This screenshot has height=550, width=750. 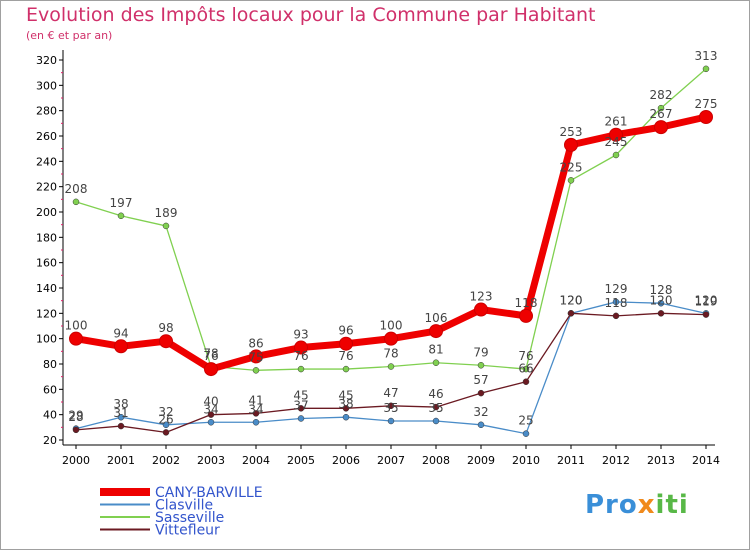 What do you see at coordinates (345, 404) in the screenshot?
I see `data-label: 38` at bounding box center [345, 404].